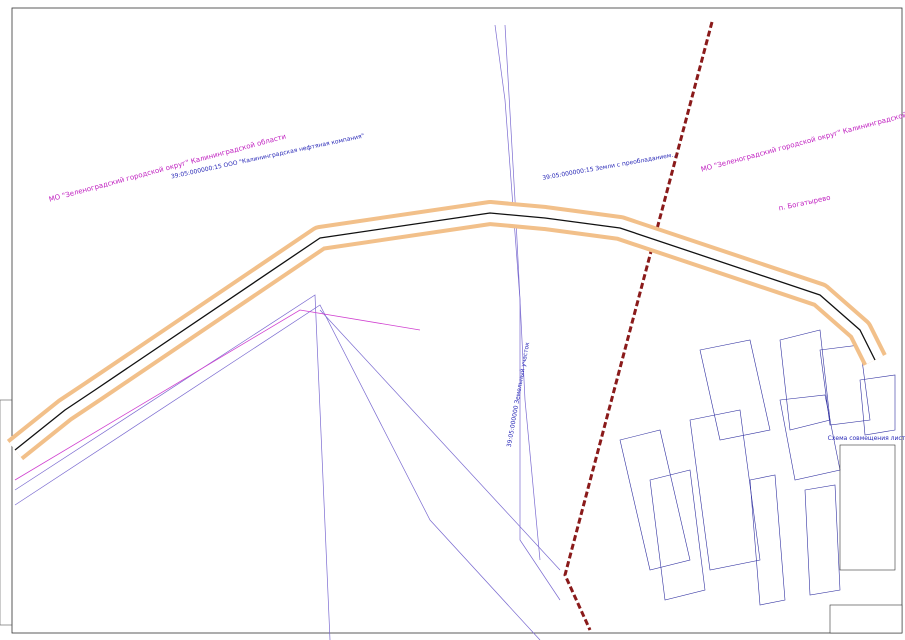 This screenshot has width=905, height=640. I want to click on map-label: п. Богатырево, so click(804, 203).